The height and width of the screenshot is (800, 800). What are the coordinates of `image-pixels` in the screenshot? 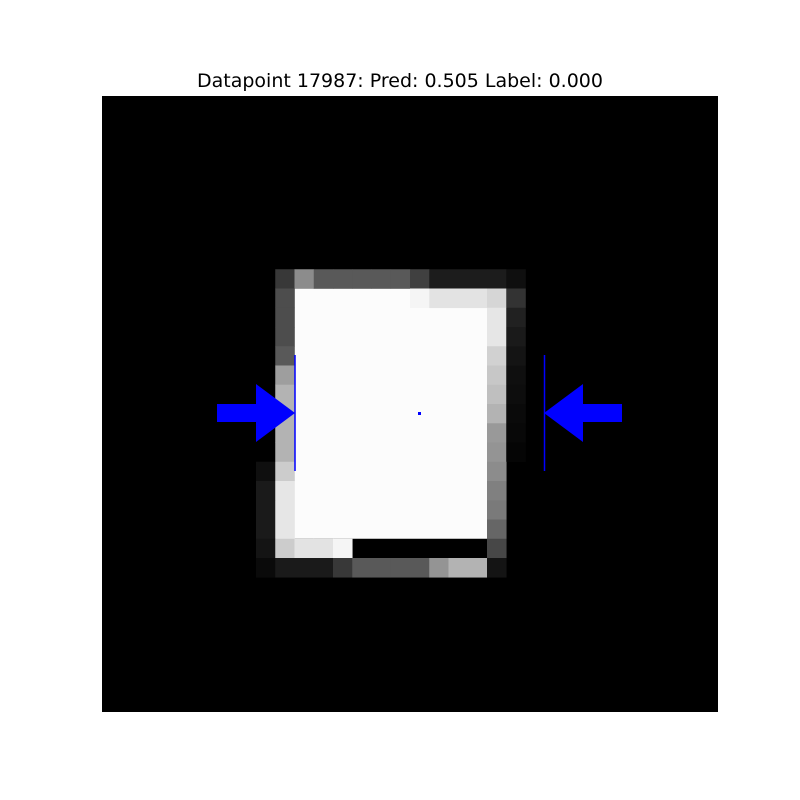 It's located at (391, 423).